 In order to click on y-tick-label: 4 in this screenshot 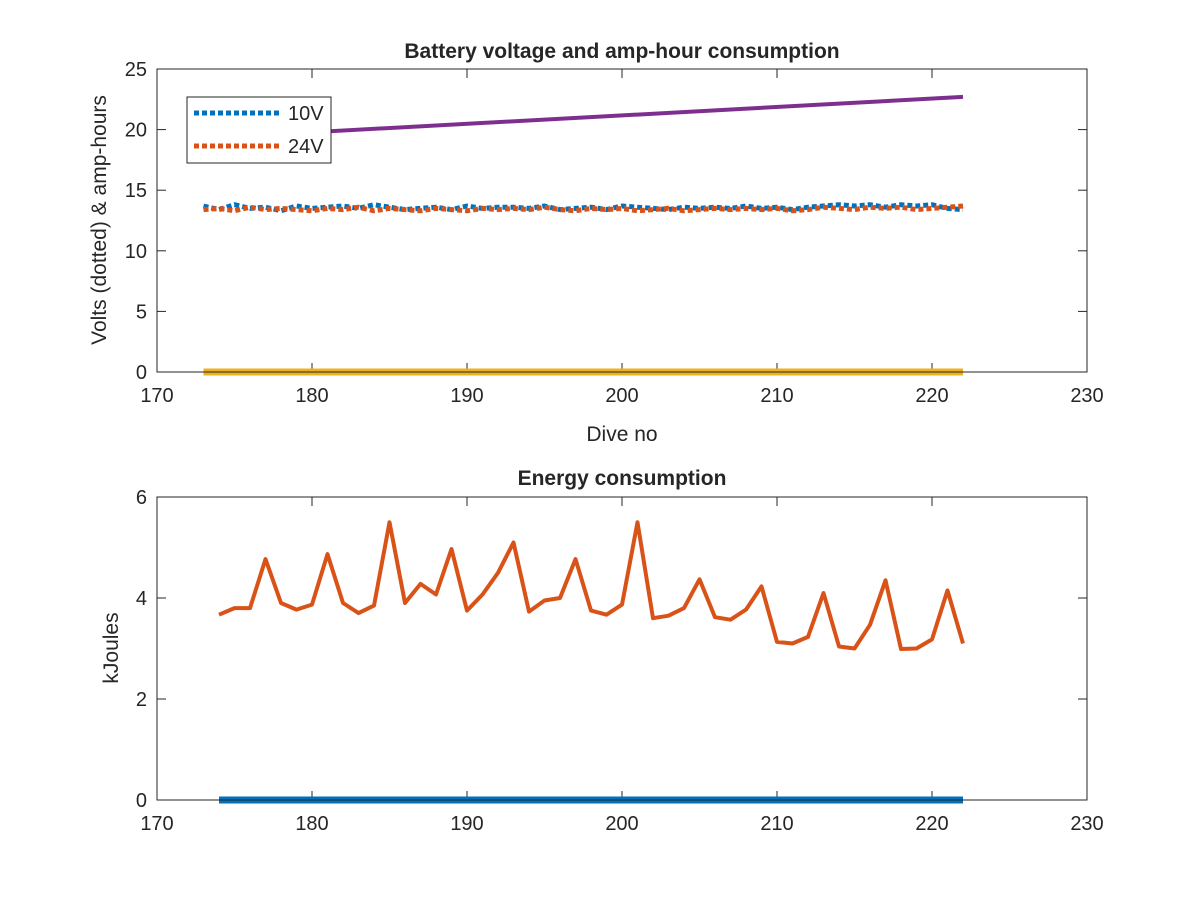, I will do `click(141, 599)`.